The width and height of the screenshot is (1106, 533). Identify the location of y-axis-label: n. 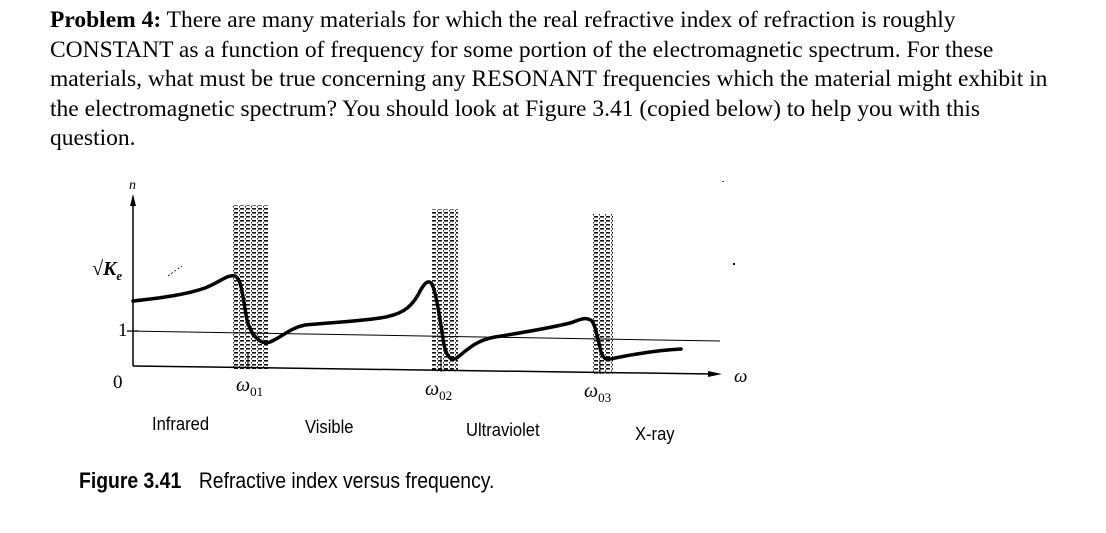
(132, 185).